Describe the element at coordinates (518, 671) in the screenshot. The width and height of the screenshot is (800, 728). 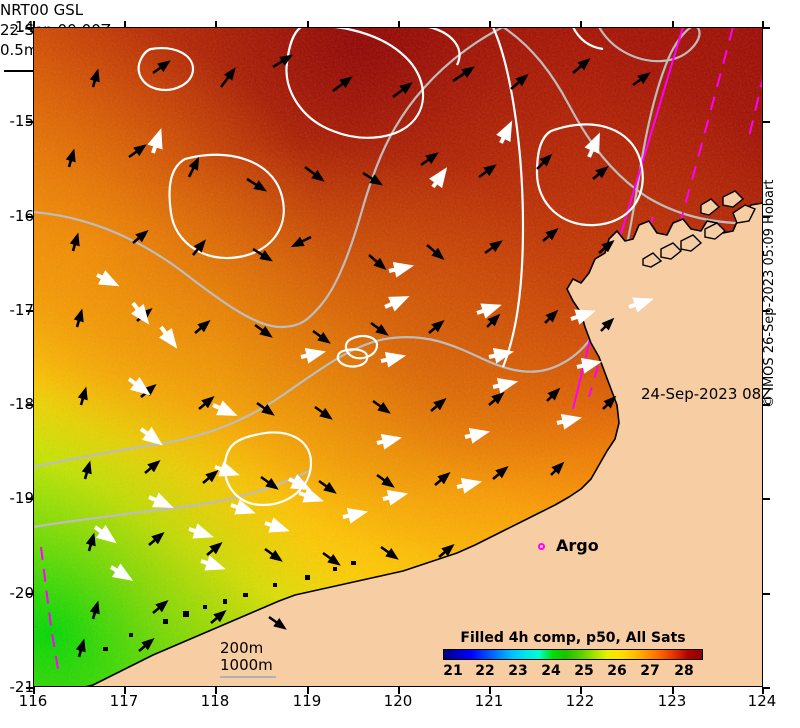
I see `colorbar-tick: 23` at that location.